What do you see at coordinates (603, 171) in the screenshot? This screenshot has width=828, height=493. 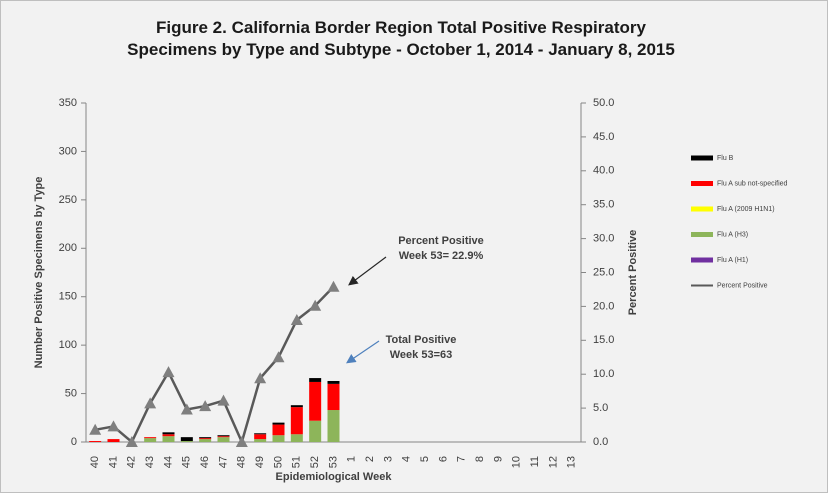 I see `y2-tick-label: 40.0` at bounding box center [603, 171].